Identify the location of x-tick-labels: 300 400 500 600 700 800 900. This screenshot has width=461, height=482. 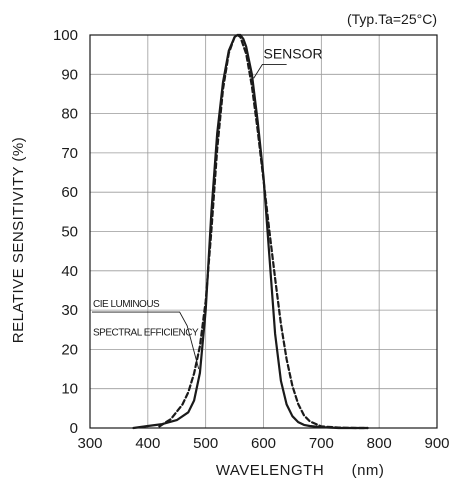
(263, 443).